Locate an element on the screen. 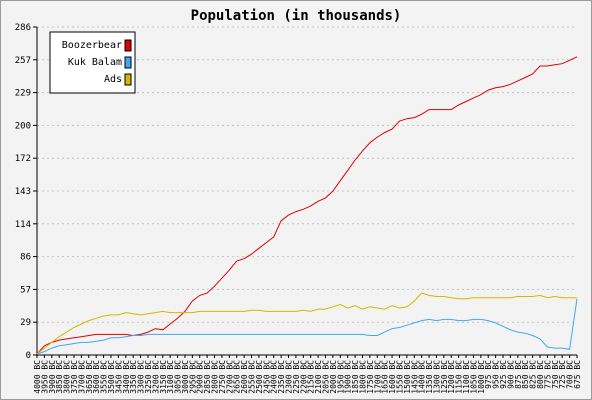 The width and height of the screenshot is (592, 400). x-tick-label: 1250 BC is located at coordinates (444, 377).